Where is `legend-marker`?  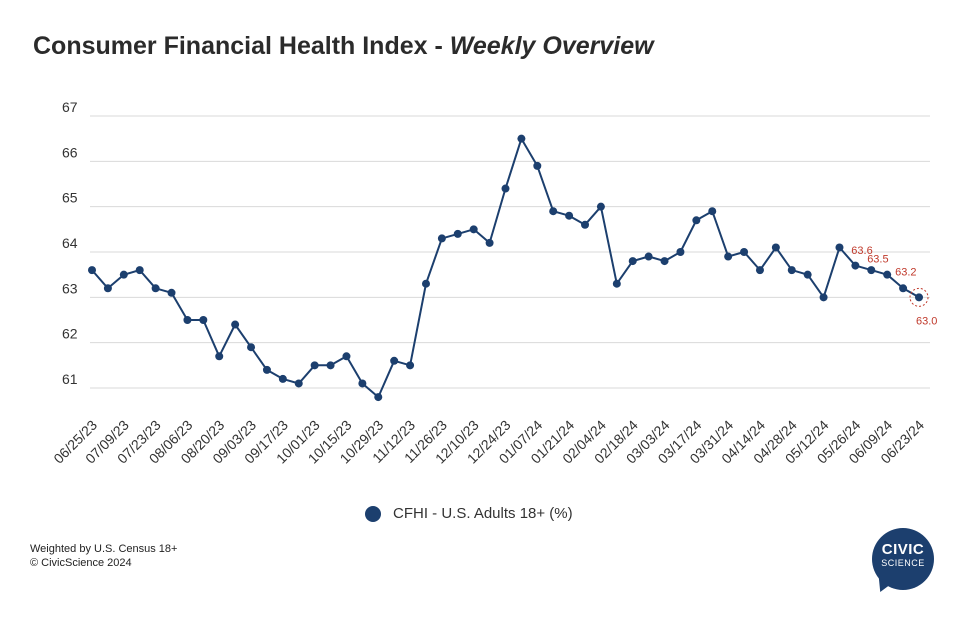 legend-marker is located at coordinates (373, 513).